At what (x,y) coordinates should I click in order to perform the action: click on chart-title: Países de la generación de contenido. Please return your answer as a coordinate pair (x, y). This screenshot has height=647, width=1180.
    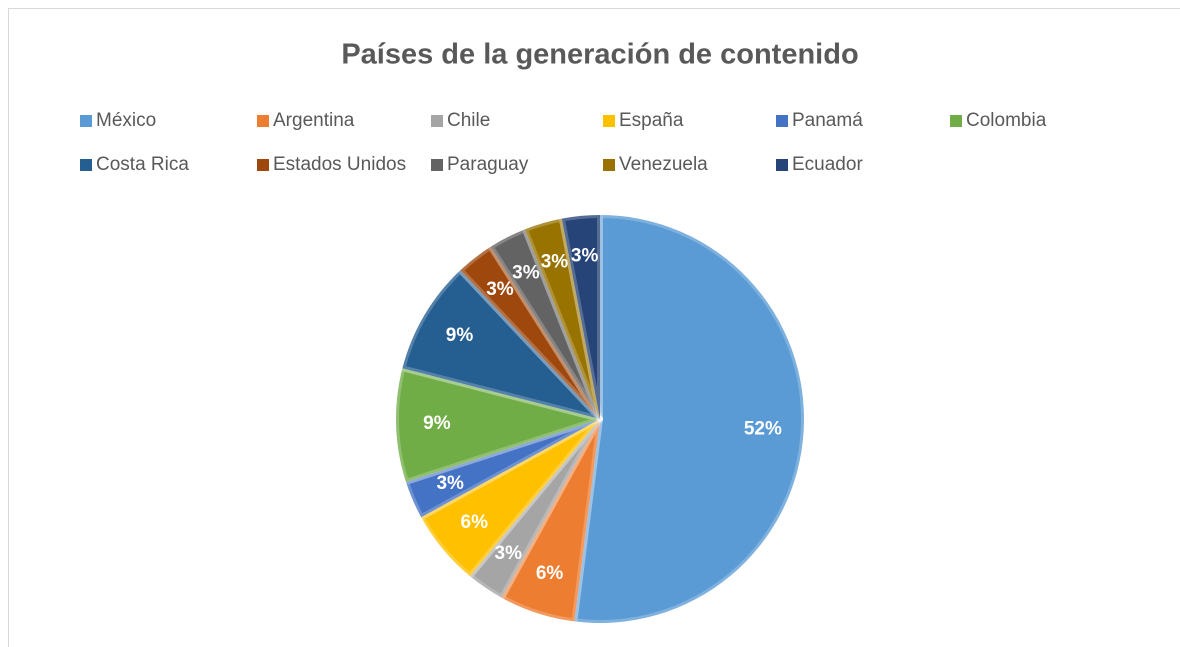
    Looking at the image, I should click on (599, 55).